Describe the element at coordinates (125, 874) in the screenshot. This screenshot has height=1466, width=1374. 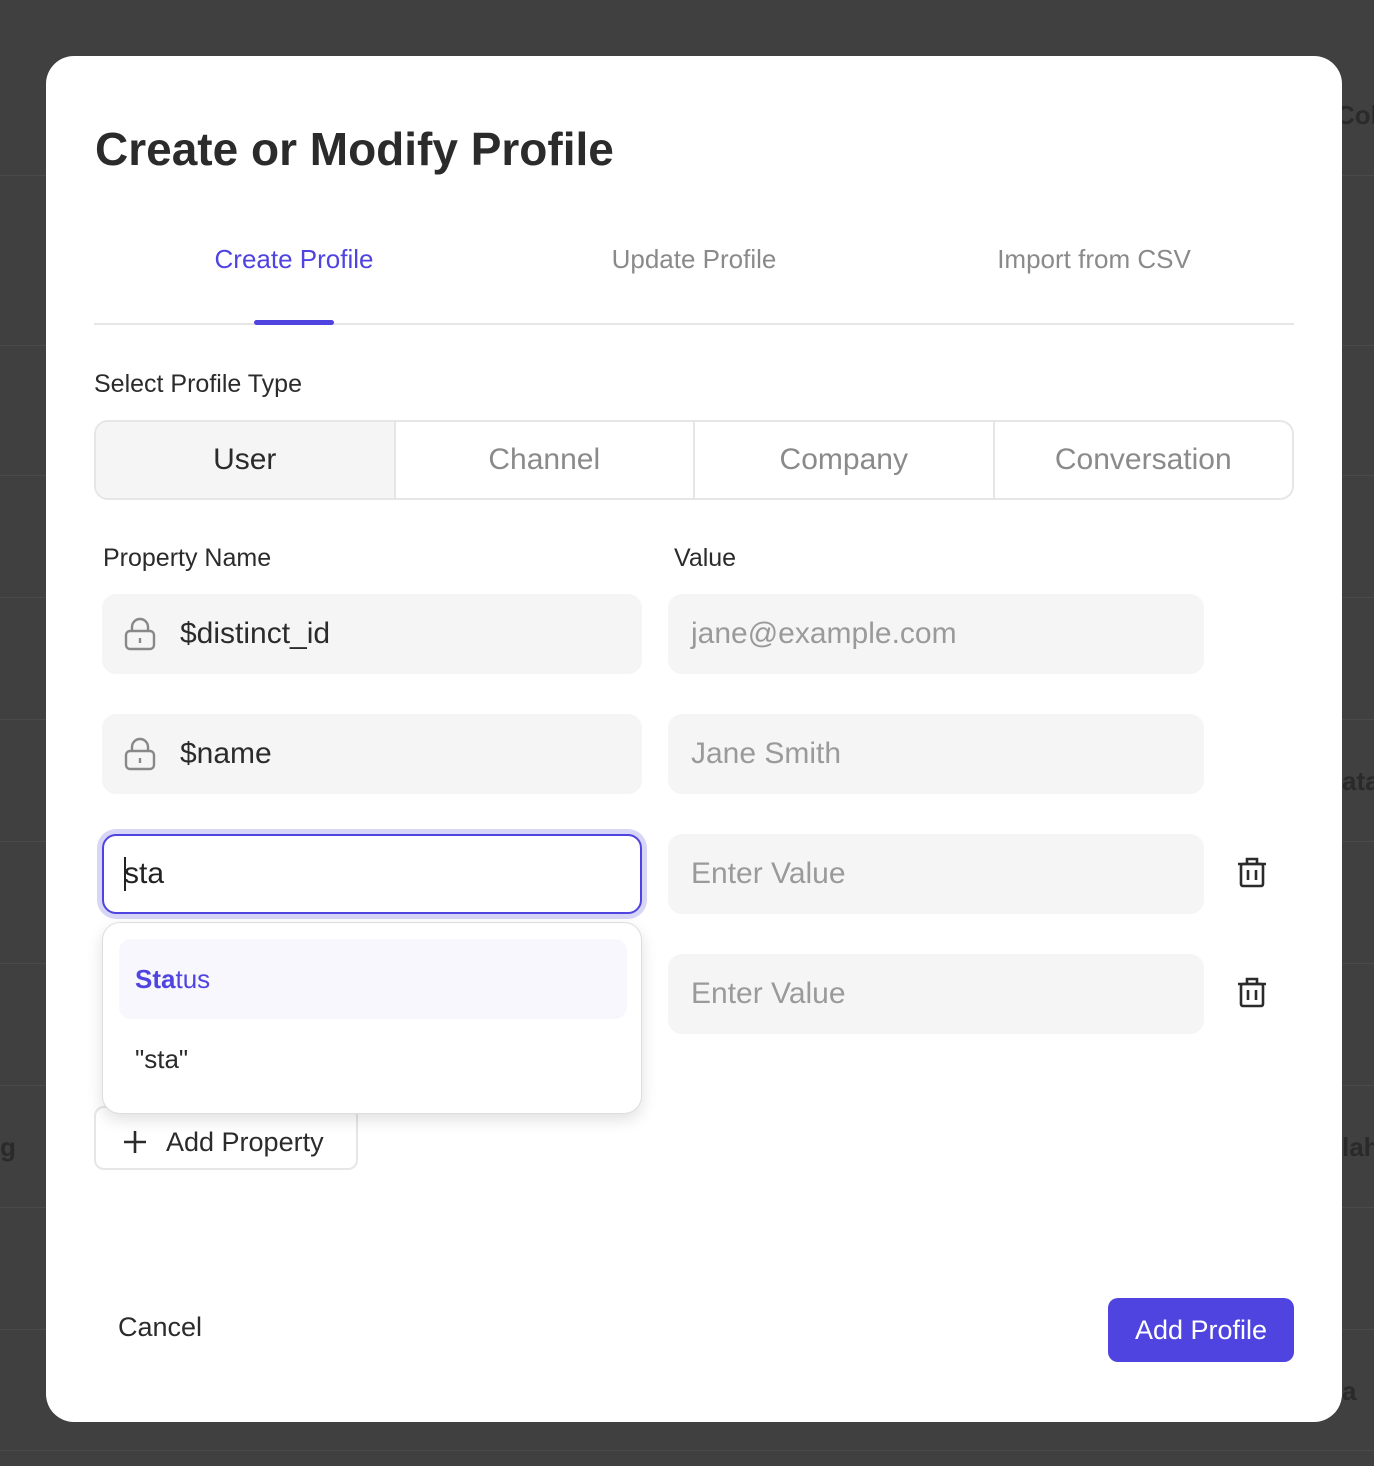
I see `text-caret` at that location.